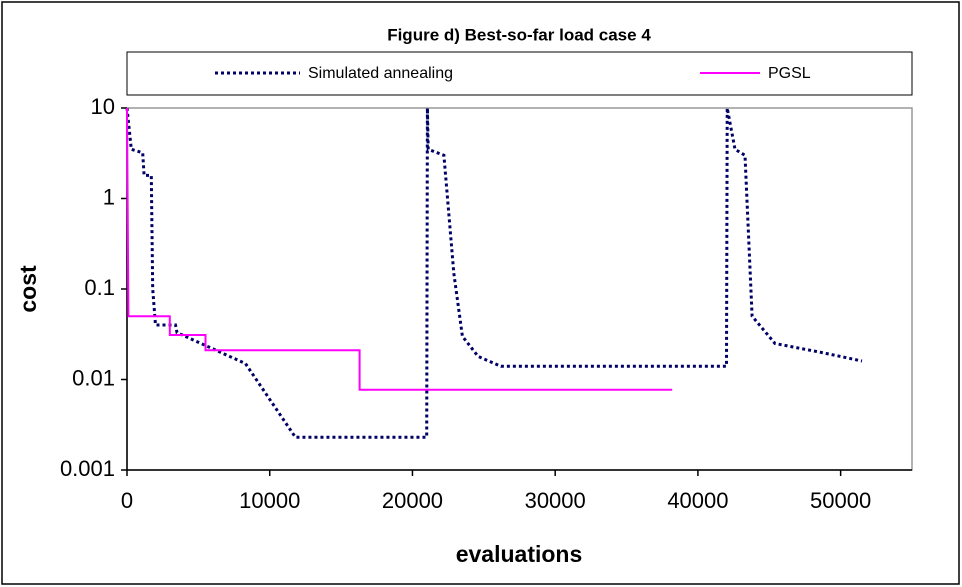 Image resolution: width=962 pixels, height=587 pixels. I want to click on x-tick-label: 50000, so click(840, 500).